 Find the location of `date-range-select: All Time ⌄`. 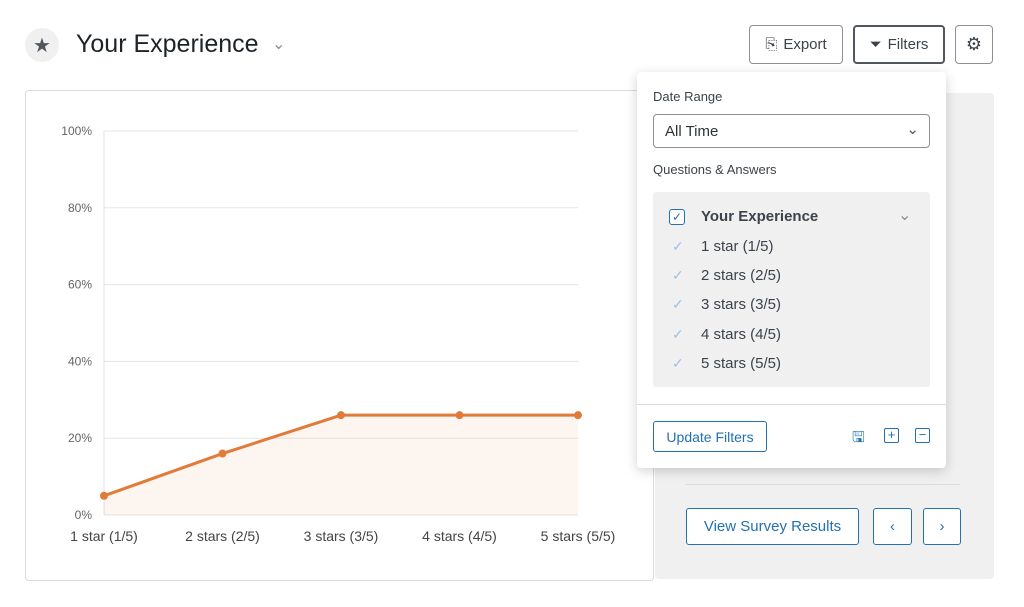

date-range-select: All Time ⌄ is located at coordinates (791, 131).